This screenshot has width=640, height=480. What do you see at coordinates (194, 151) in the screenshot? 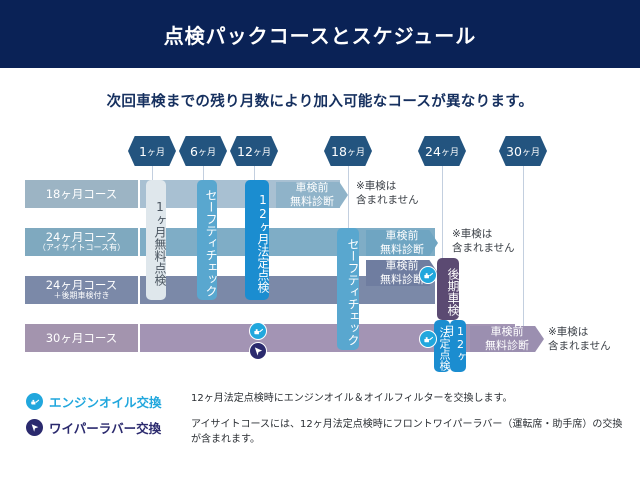
I see `month-number: 6` at bounding box center [194, 151].